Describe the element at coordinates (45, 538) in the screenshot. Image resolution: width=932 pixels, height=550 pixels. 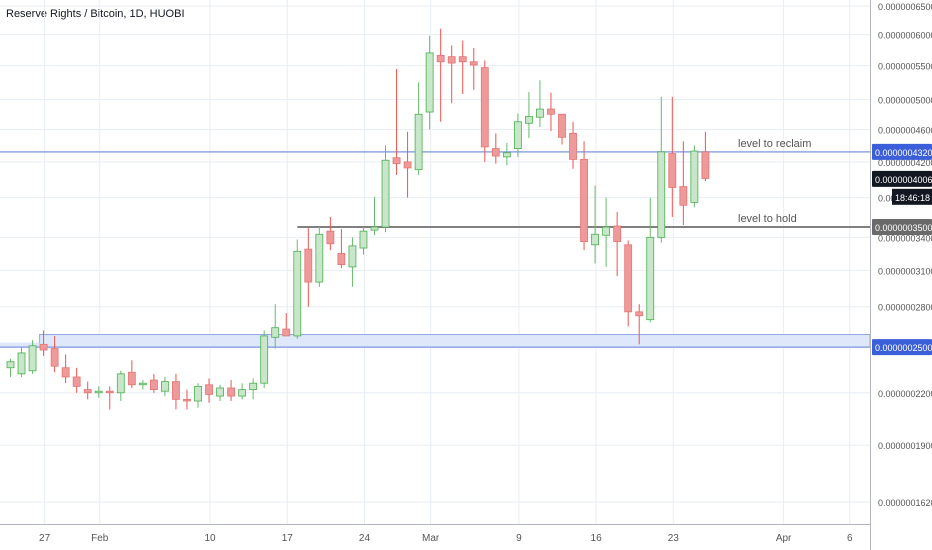
I see `x-tick-label: 27` at that location.